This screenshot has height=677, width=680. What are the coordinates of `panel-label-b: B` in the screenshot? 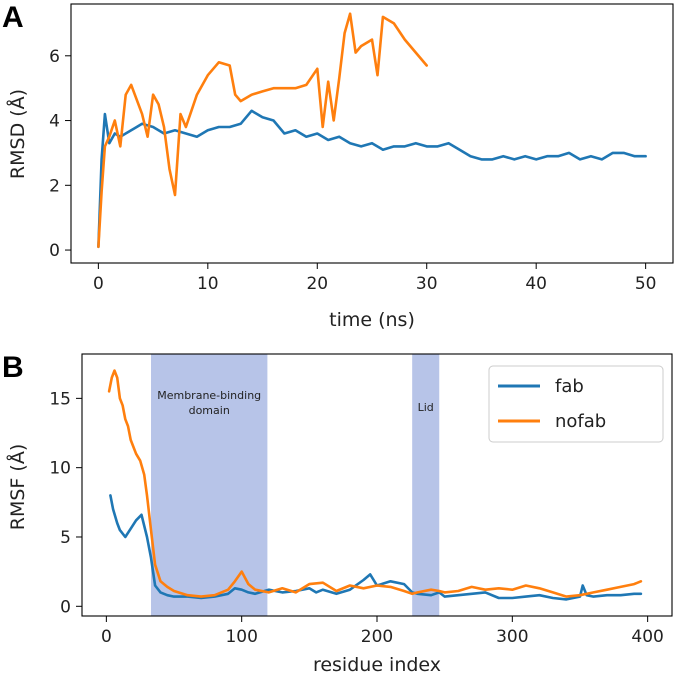 It's located at (13, 367).